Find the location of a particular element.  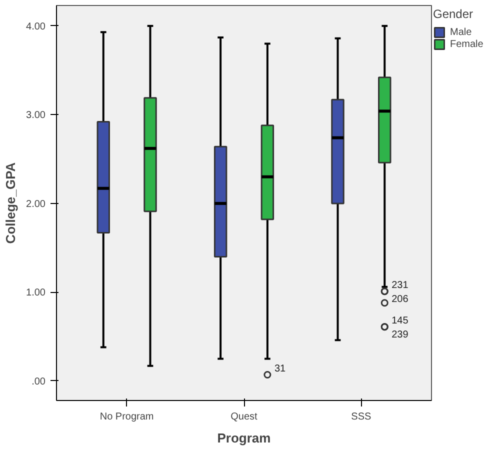

annotation: 231 is located at coordinates (400, 285).